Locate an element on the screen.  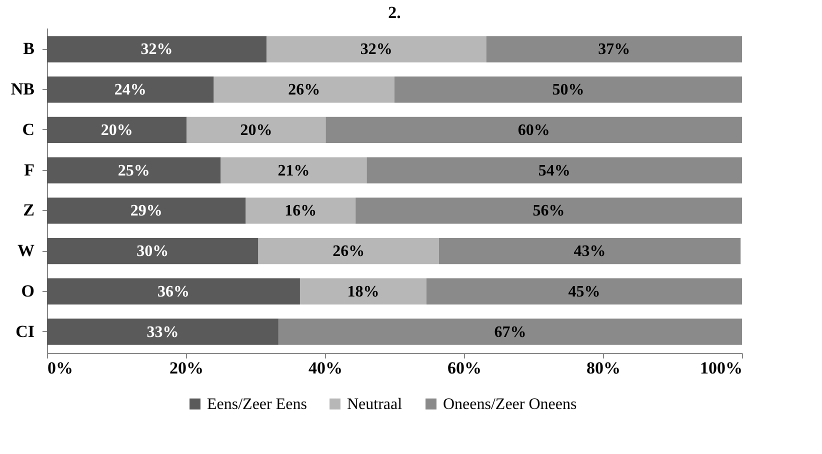
data-label: 36% is located at coordinates (173, 291).